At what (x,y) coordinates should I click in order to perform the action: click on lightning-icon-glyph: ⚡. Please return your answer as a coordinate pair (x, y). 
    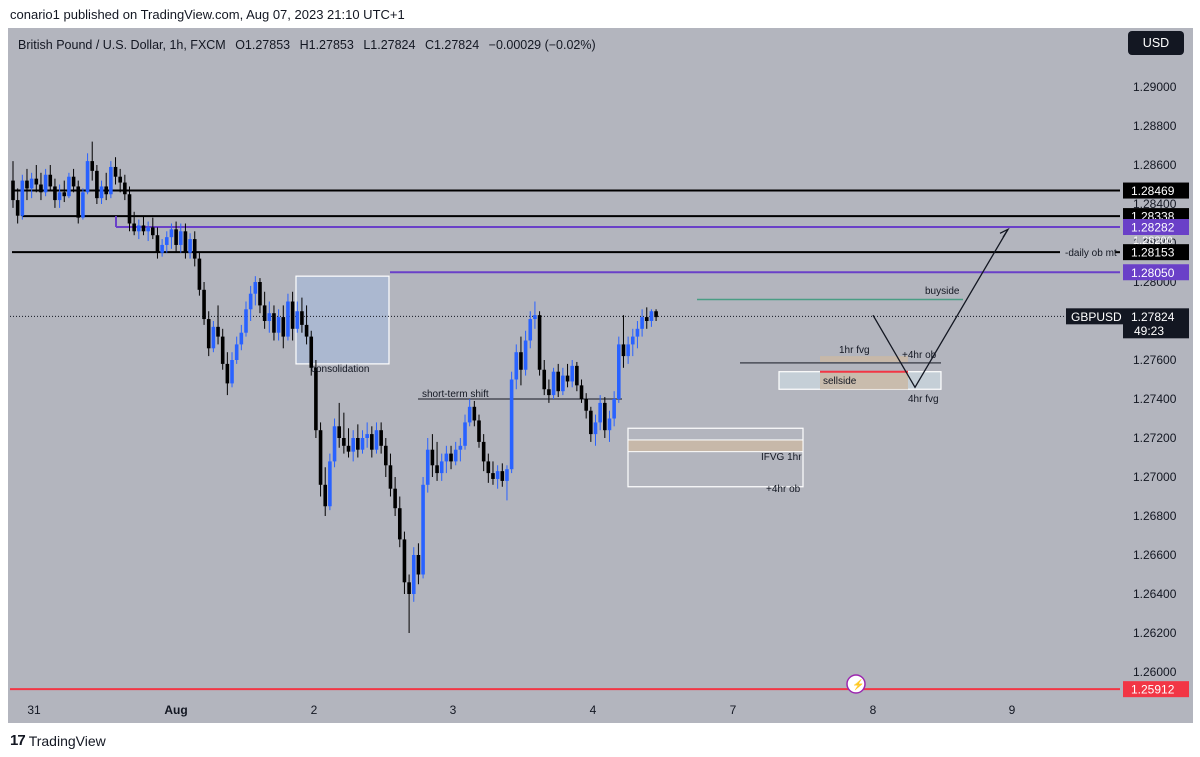
    Looking at the image, I should click on (858, 684).